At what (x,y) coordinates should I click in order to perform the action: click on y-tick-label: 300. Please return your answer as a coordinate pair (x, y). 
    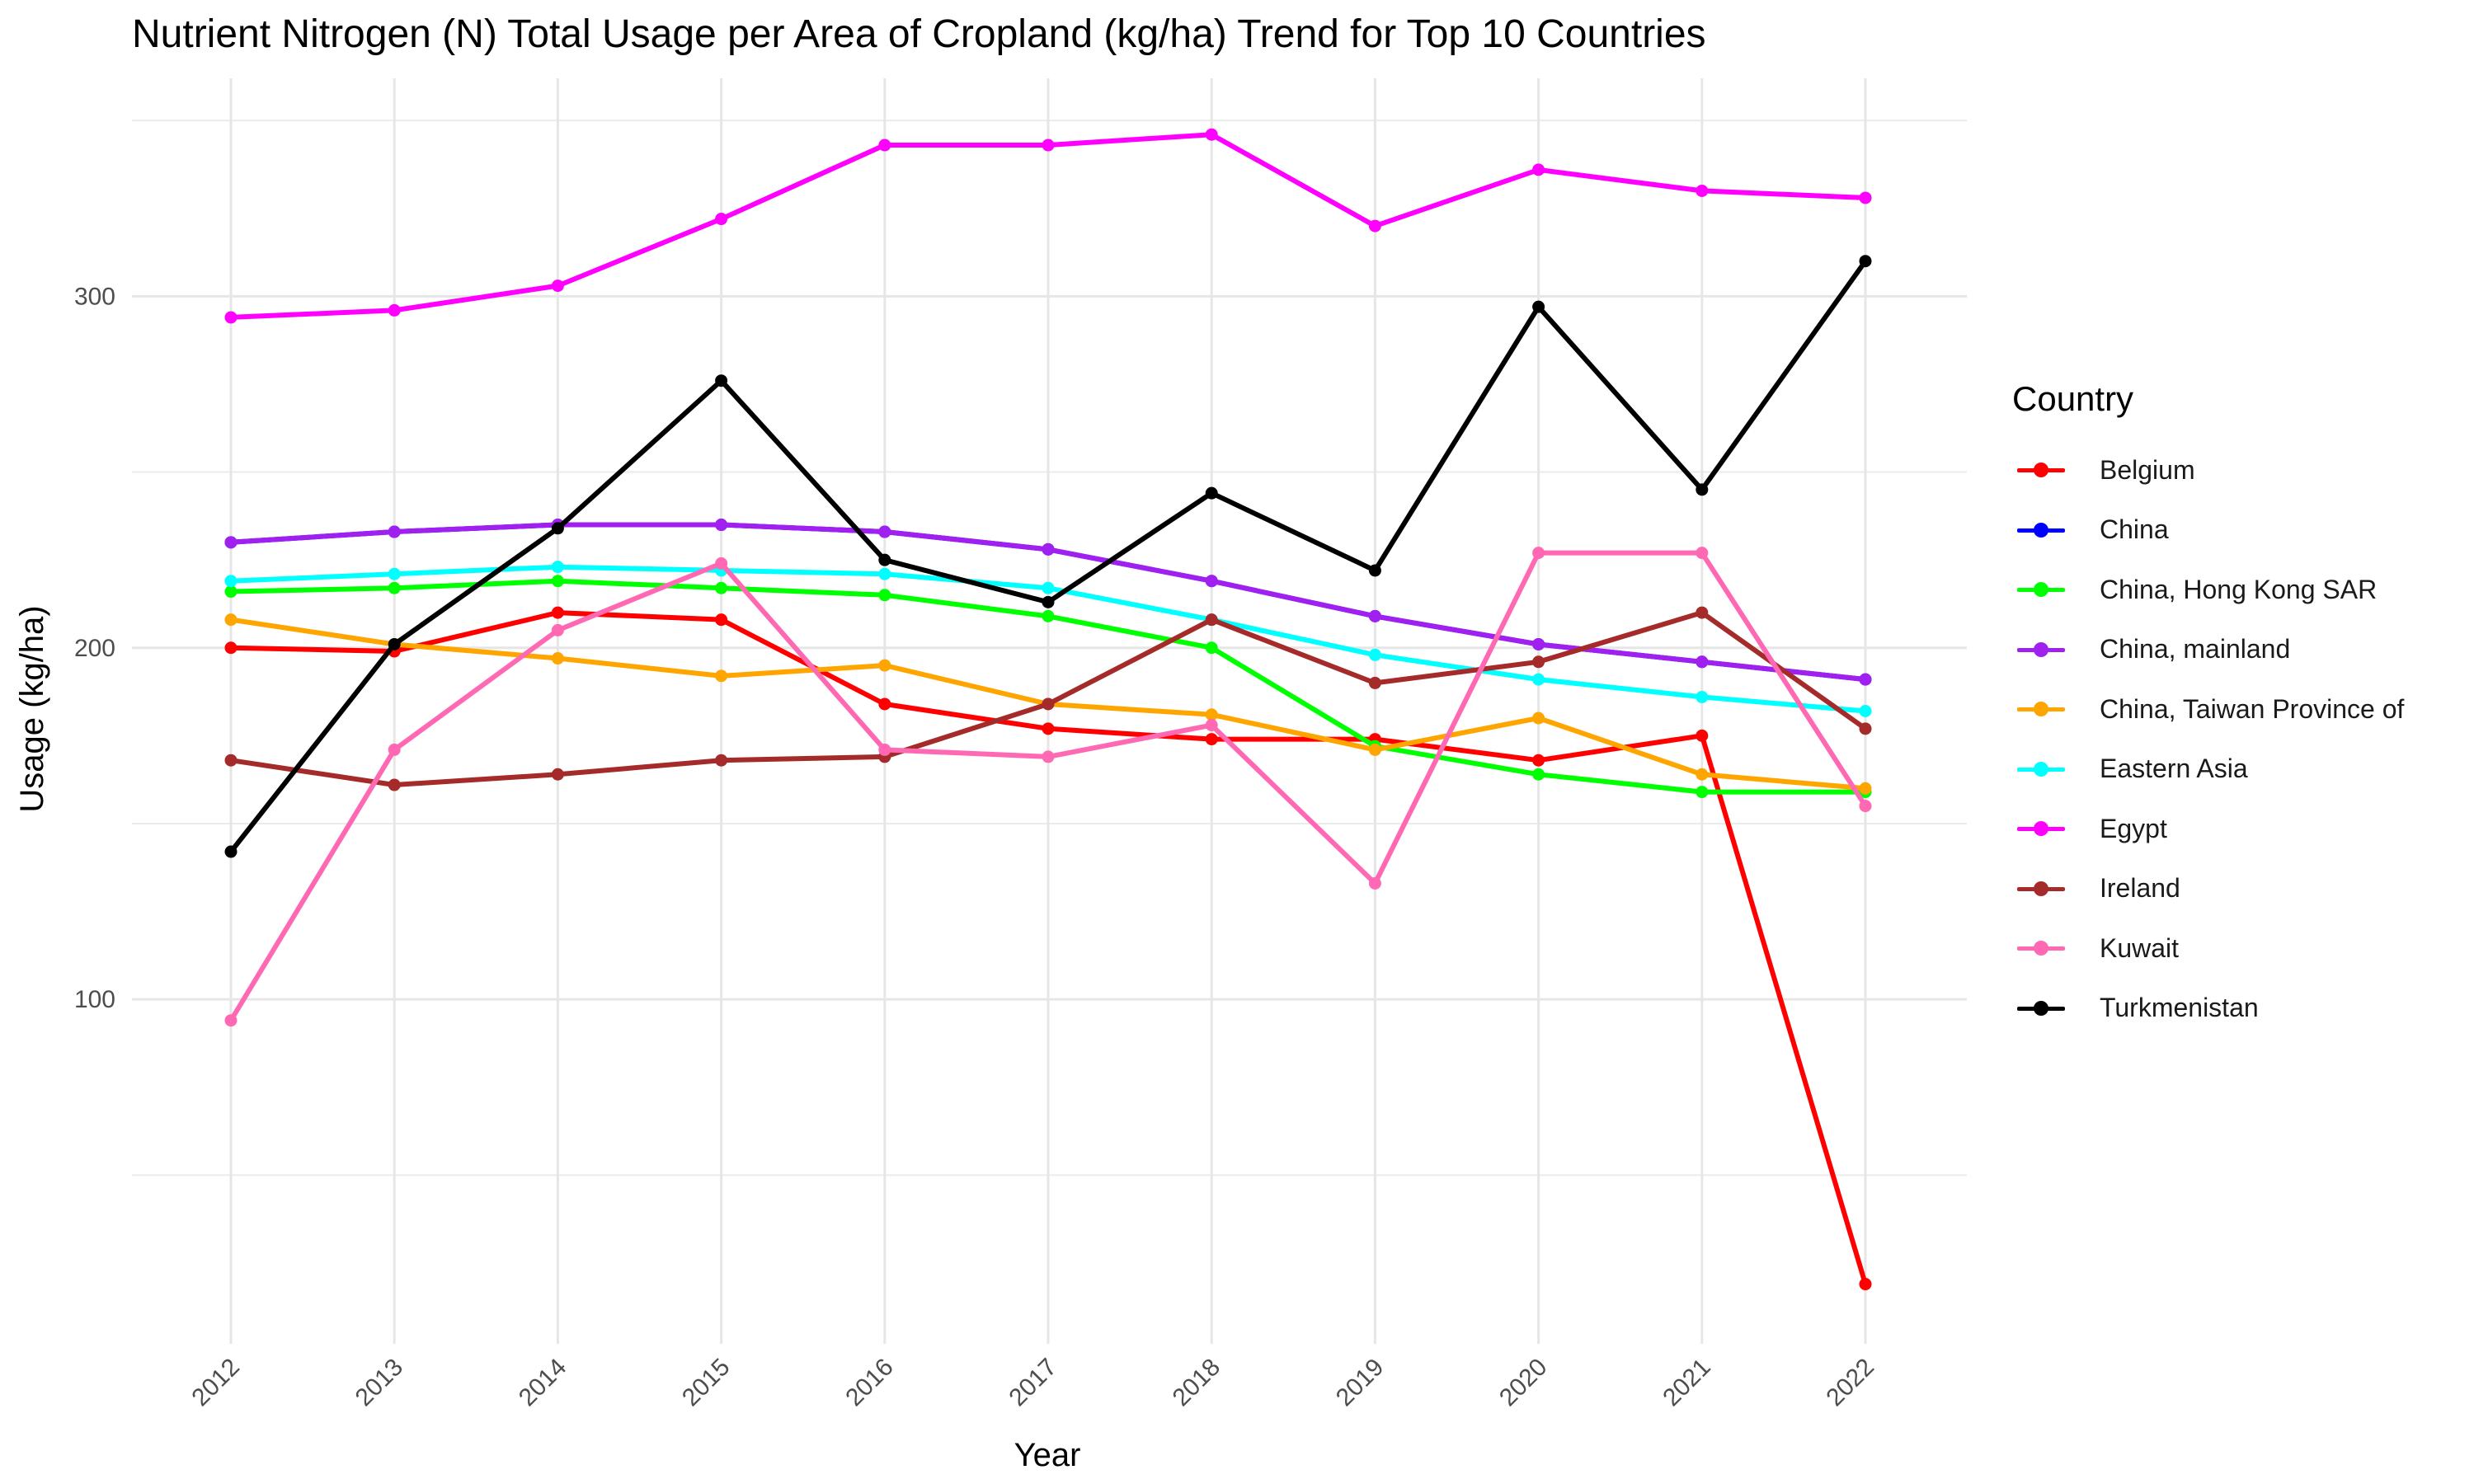
    Looking at the image, I should click on (94, 296).